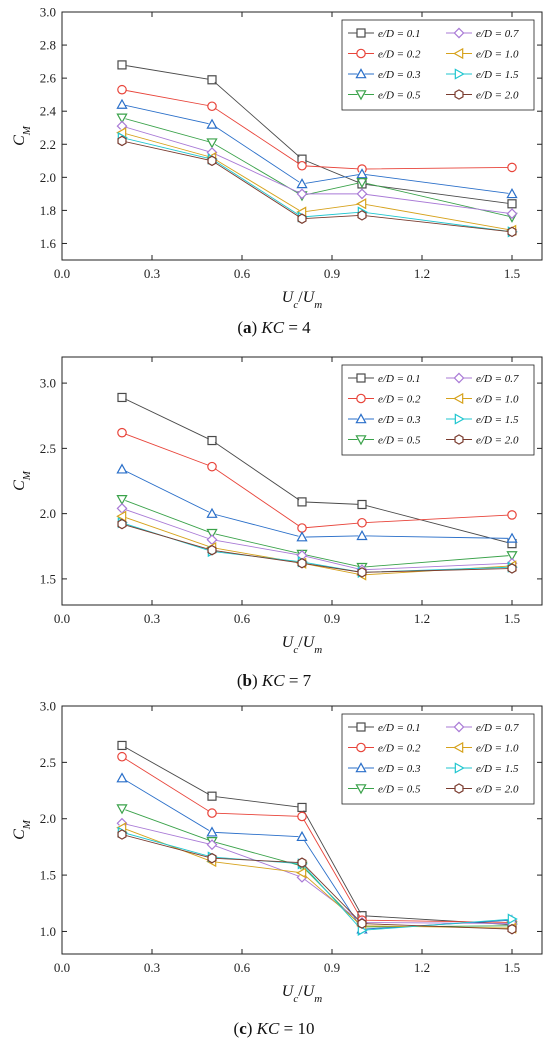 The height and width of the screenshot is (1044, 550). What do you see at coordinates (399, 400) in the screenshot?
I see `legend-label: e/D = 0.2` at bounding box center [399, 400].